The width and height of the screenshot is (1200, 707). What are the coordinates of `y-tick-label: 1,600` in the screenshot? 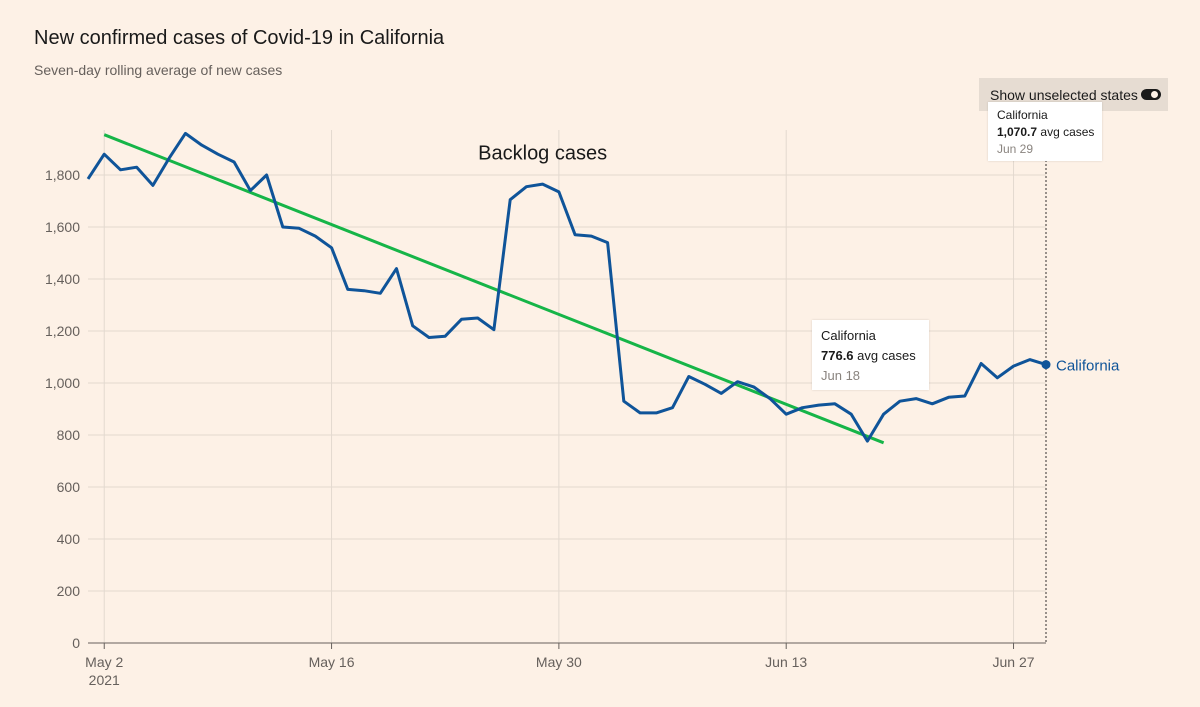 It's located at (62, 227).